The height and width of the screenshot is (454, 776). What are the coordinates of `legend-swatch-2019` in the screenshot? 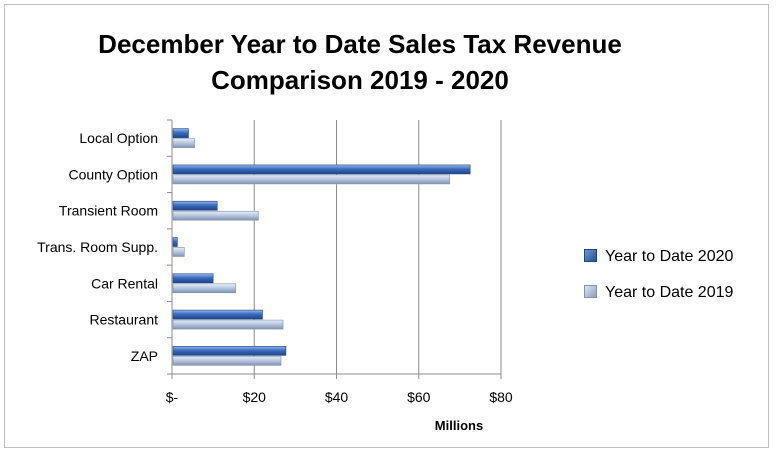 It's located at (590, 291).